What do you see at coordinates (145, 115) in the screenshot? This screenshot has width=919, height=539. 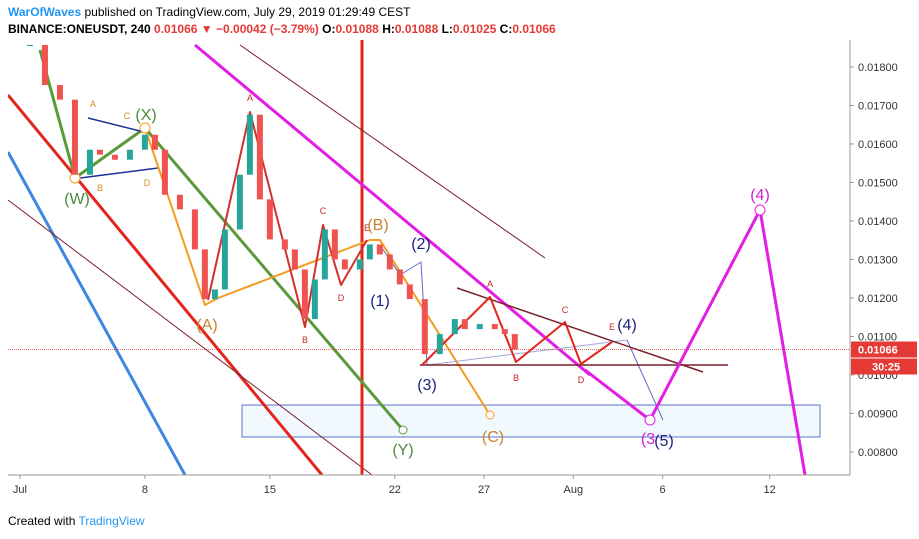 I see `wave-label: (X)` at bounding box center [145, 115].